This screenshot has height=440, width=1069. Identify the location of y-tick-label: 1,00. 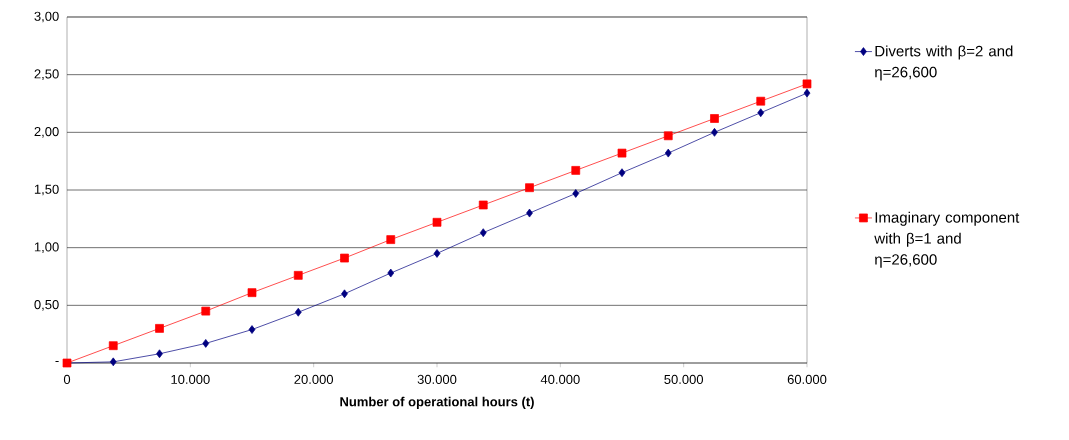
(46, 248).